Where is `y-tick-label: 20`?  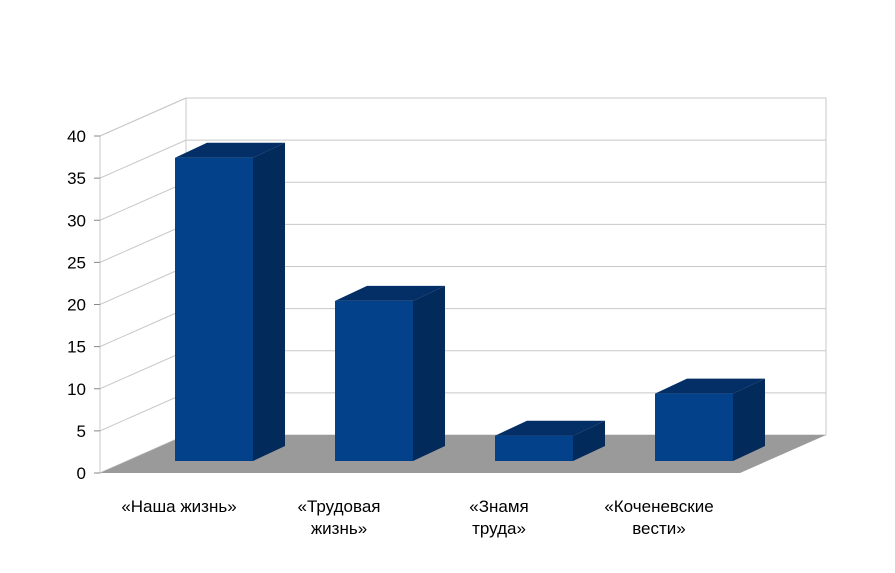
y-tick-label: 20 is located at coordinates (76, 305).